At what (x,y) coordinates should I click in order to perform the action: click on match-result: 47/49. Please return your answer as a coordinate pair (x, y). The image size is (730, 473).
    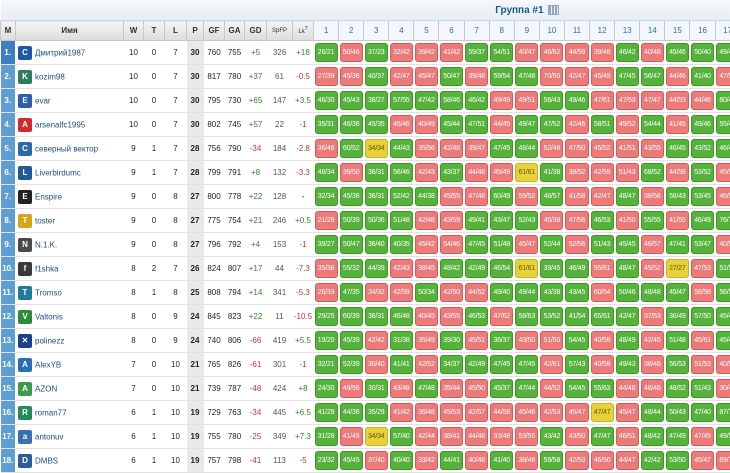
    Looking at the image, I should click on (677, 436).